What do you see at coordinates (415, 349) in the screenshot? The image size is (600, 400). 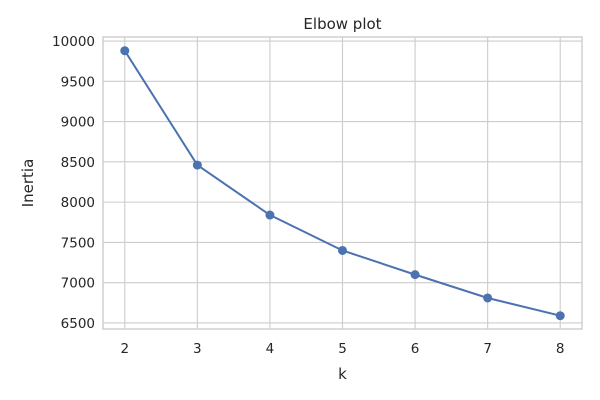 I see `x-tick-label: 6` at bounding box center [415, 349].